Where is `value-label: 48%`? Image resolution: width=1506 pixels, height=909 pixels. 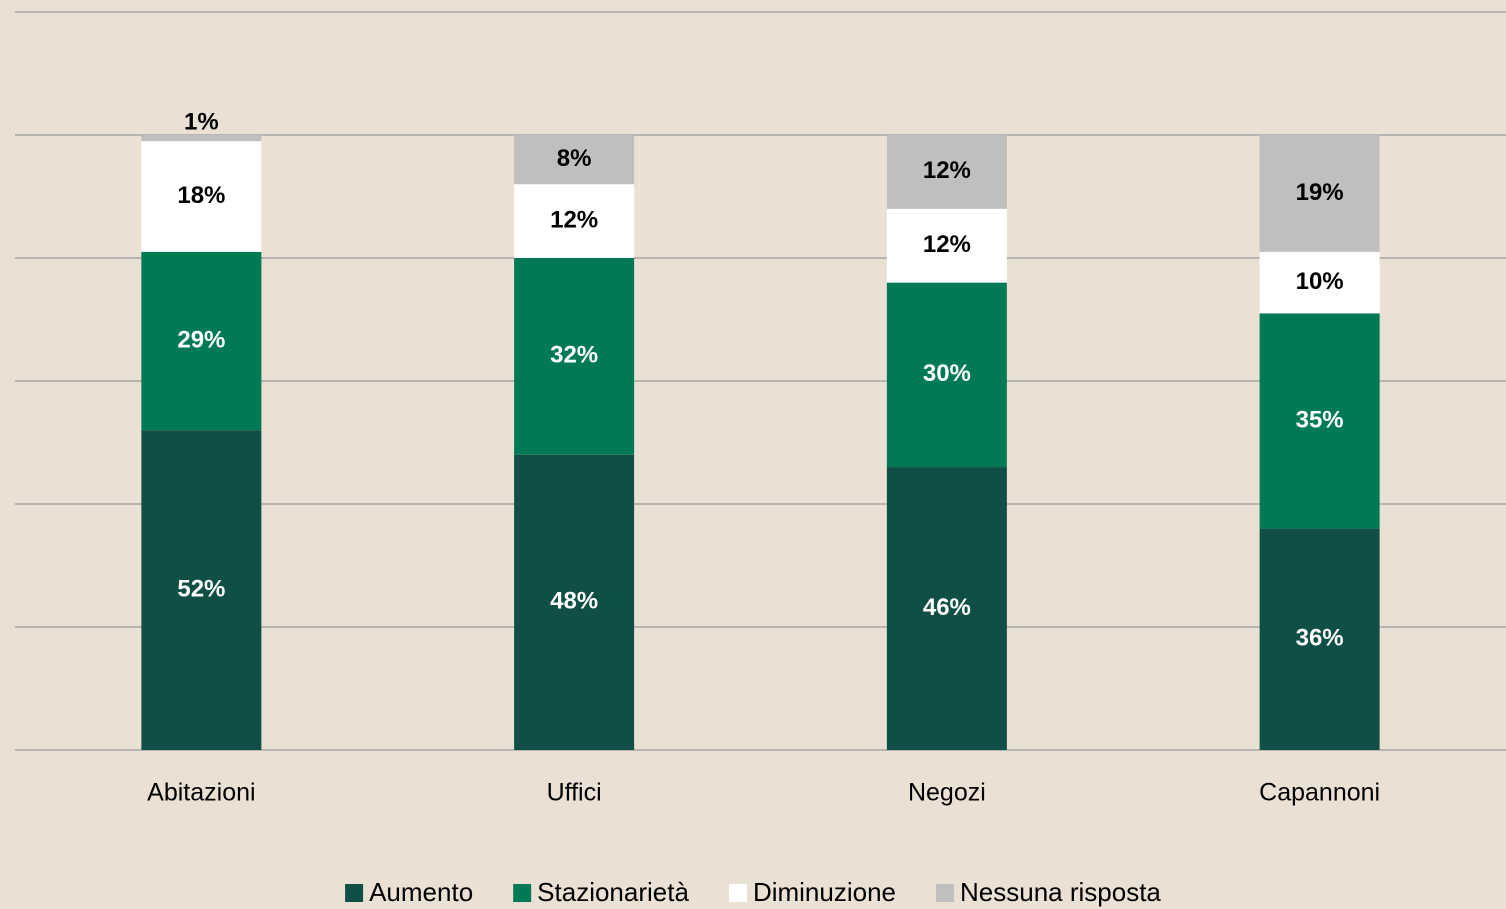 value-label: 48% is located at coordinates (574, 601).